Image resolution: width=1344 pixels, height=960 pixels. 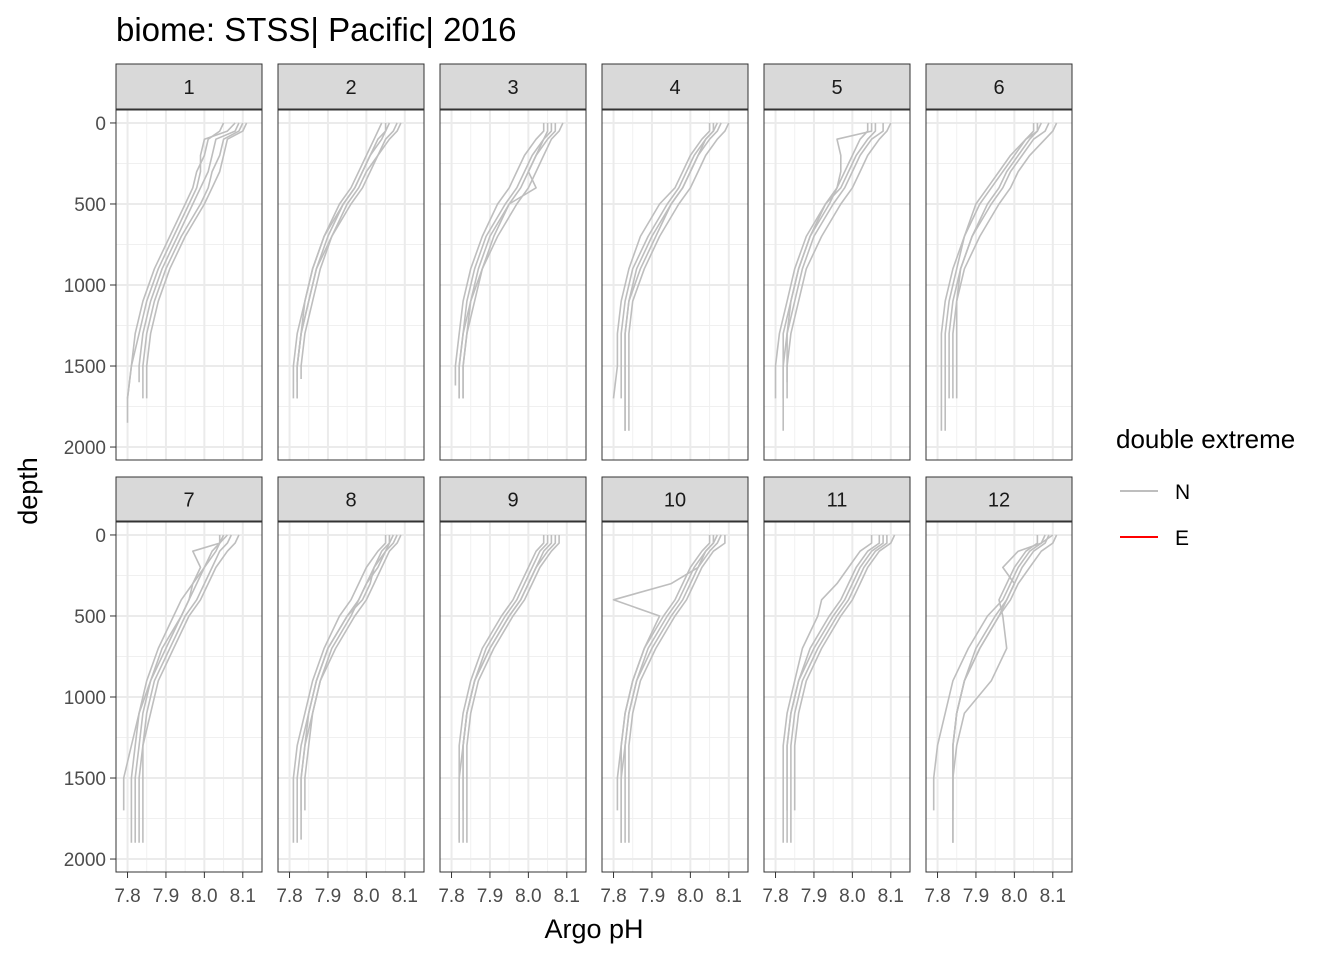 I want to click on facet-strip-label: 5, so click(x=836, y=88).